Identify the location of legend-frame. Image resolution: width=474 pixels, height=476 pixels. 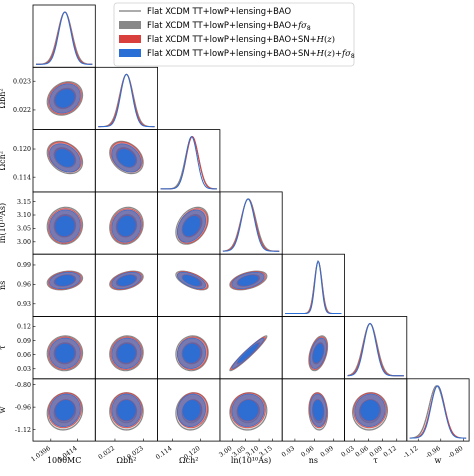
(234, 34).